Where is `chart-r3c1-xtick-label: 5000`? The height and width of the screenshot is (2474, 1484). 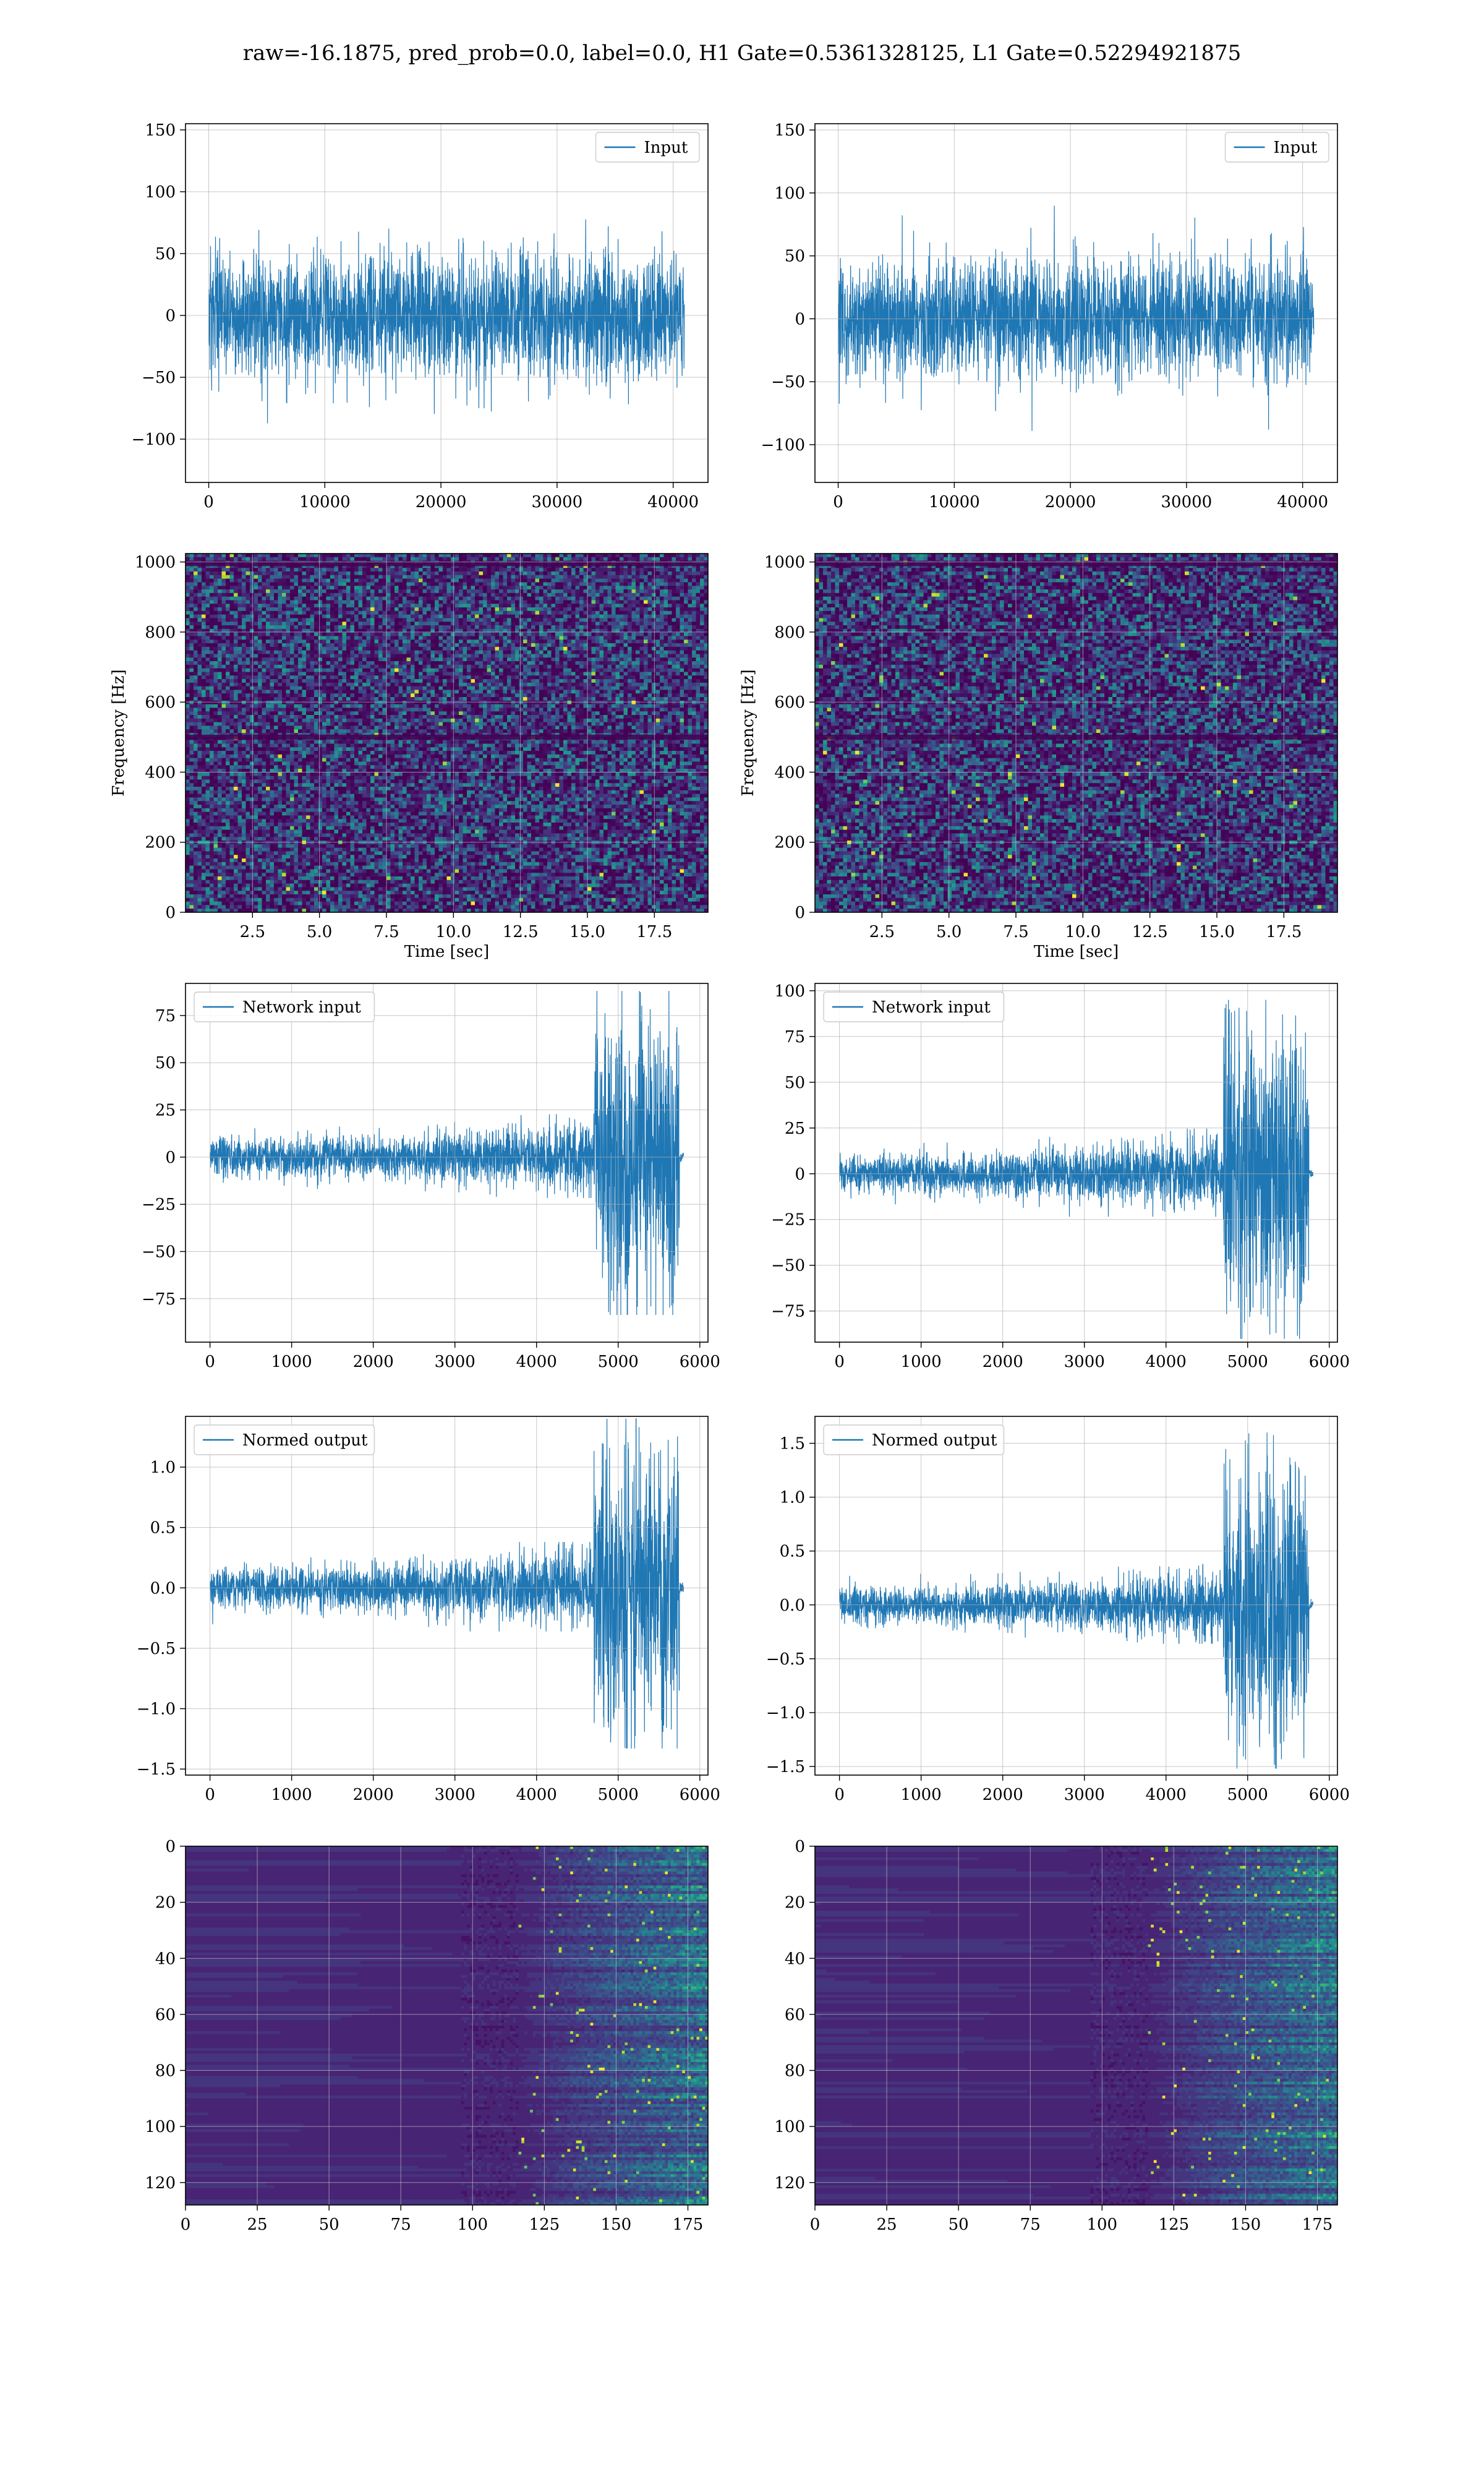
chart-r3c1-xtick-label: 5000 is located at coordinates (618, 1362).